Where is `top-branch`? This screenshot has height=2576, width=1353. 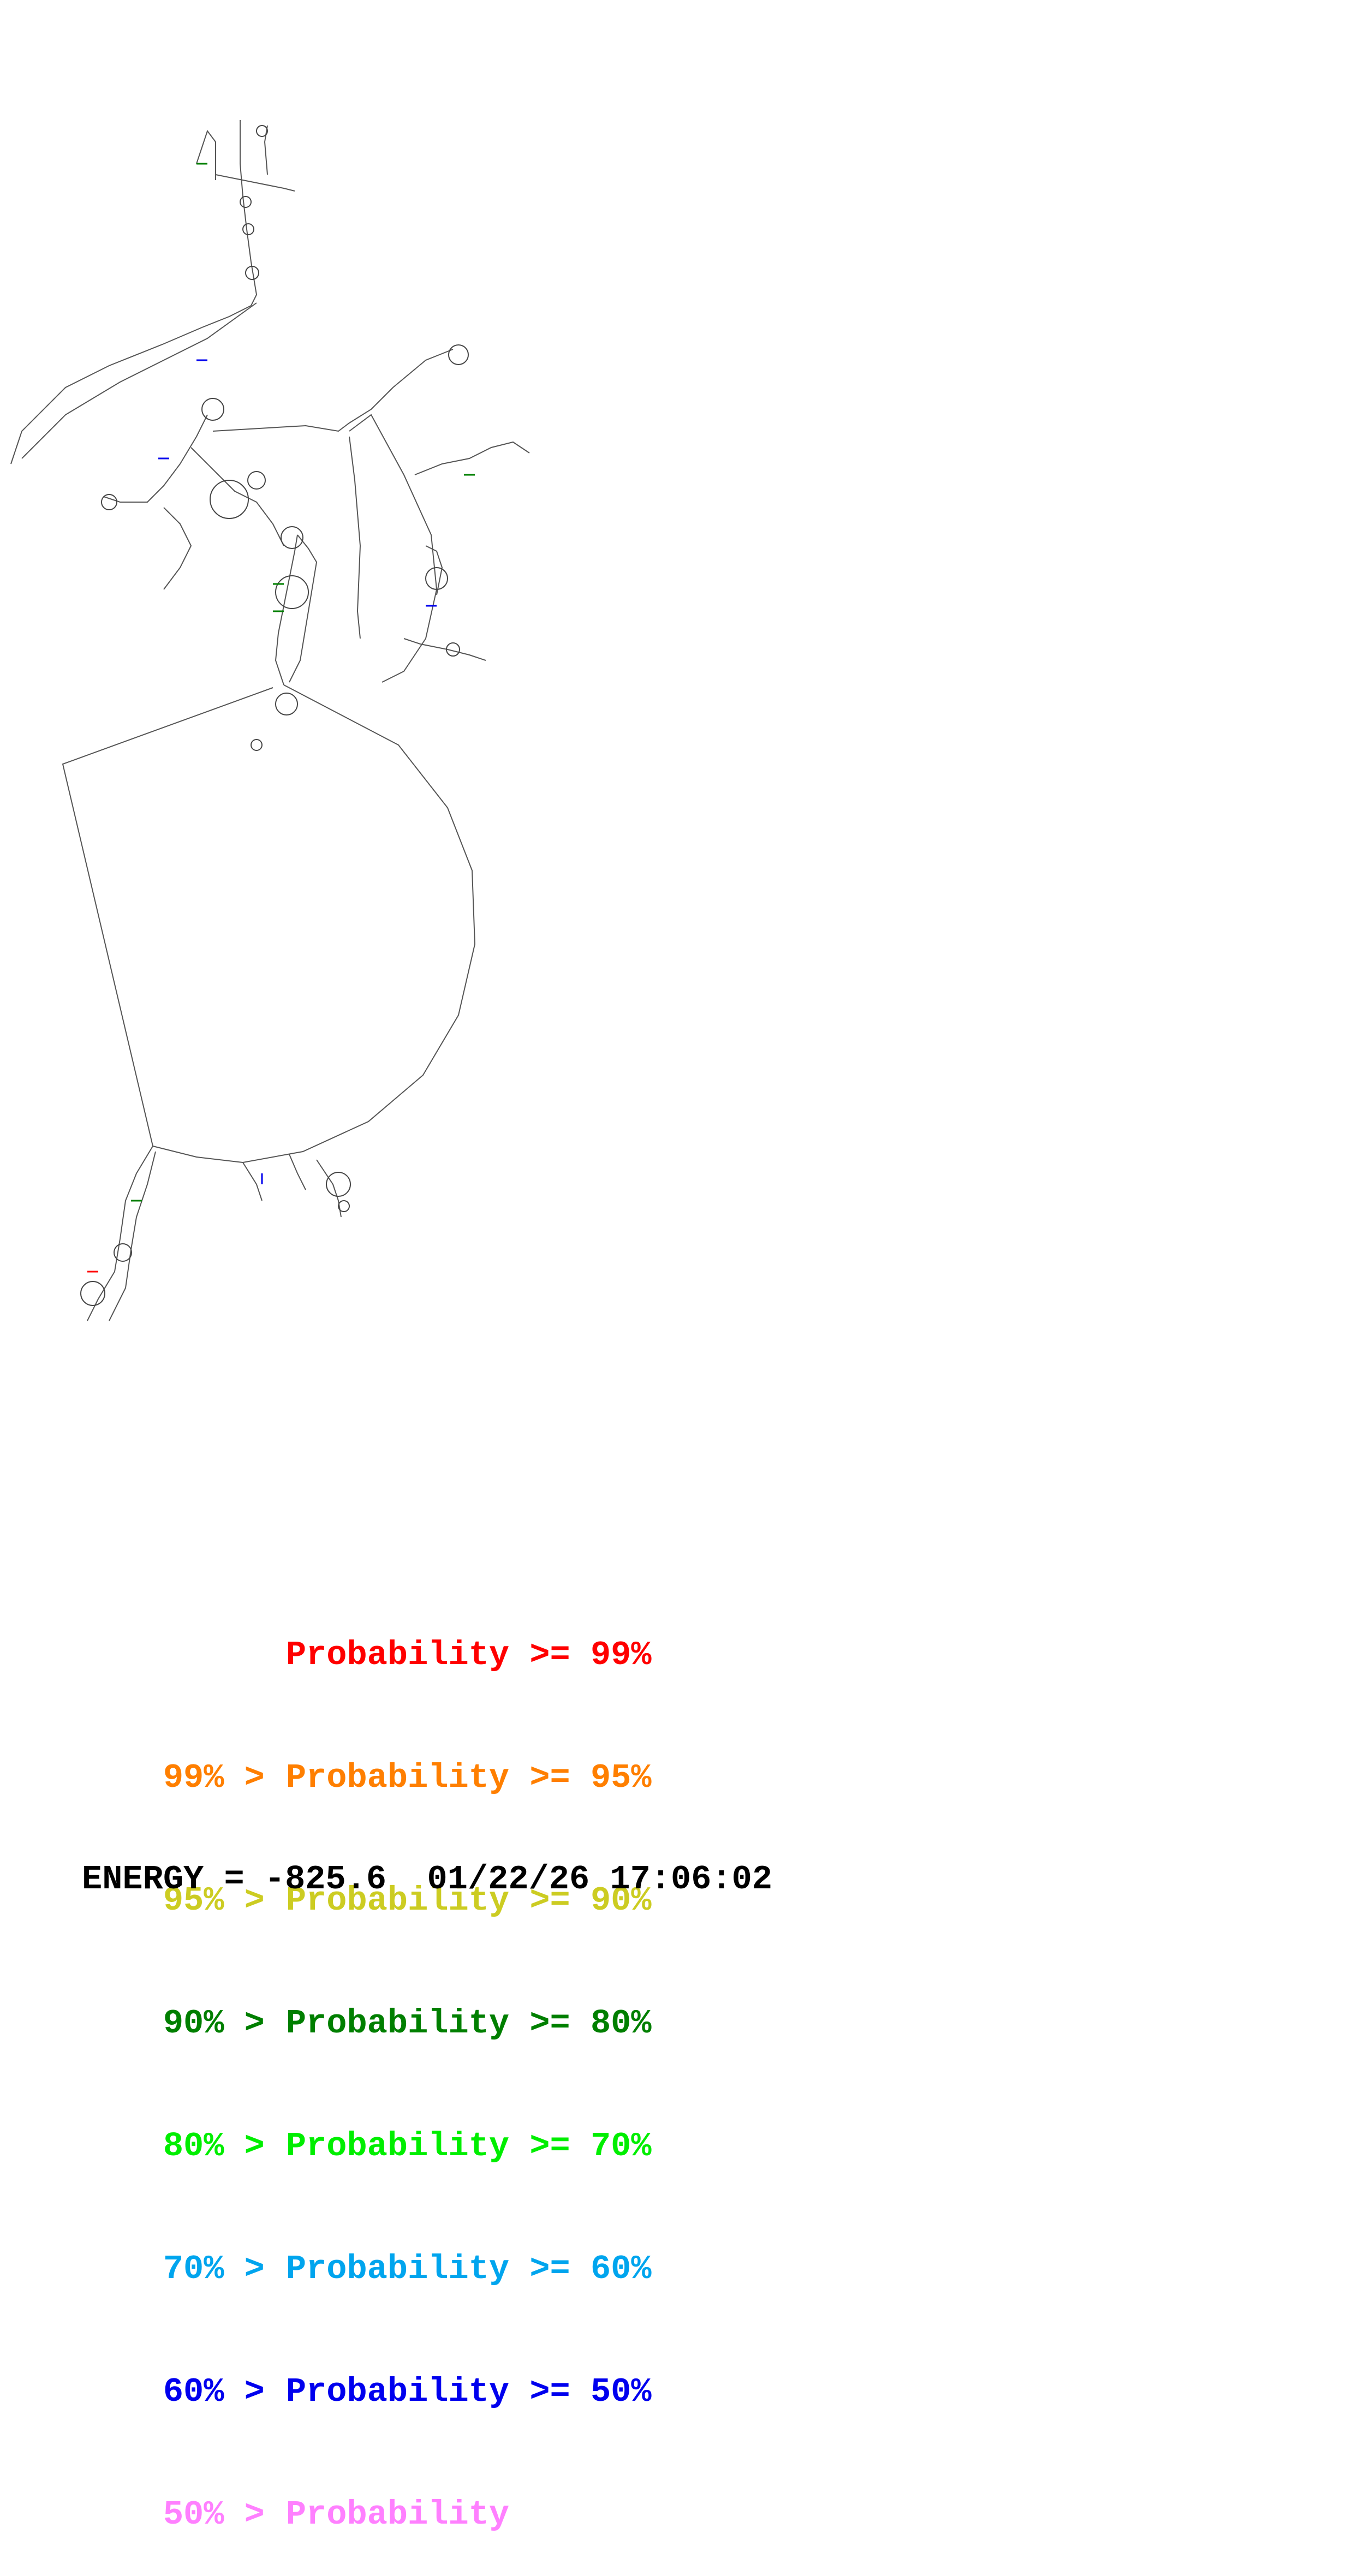
top-branch is located at coordinates (229, 224).